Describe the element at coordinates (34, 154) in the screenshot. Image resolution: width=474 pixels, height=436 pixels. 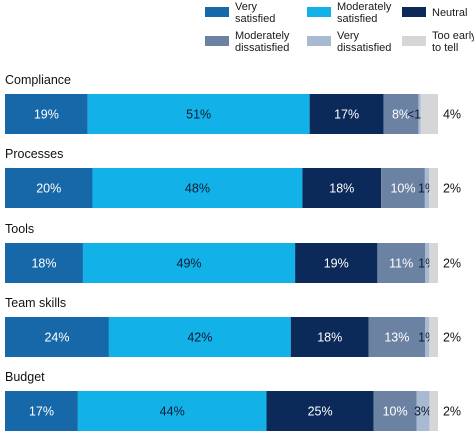
I see `category-label-processes: Processes` at that location.